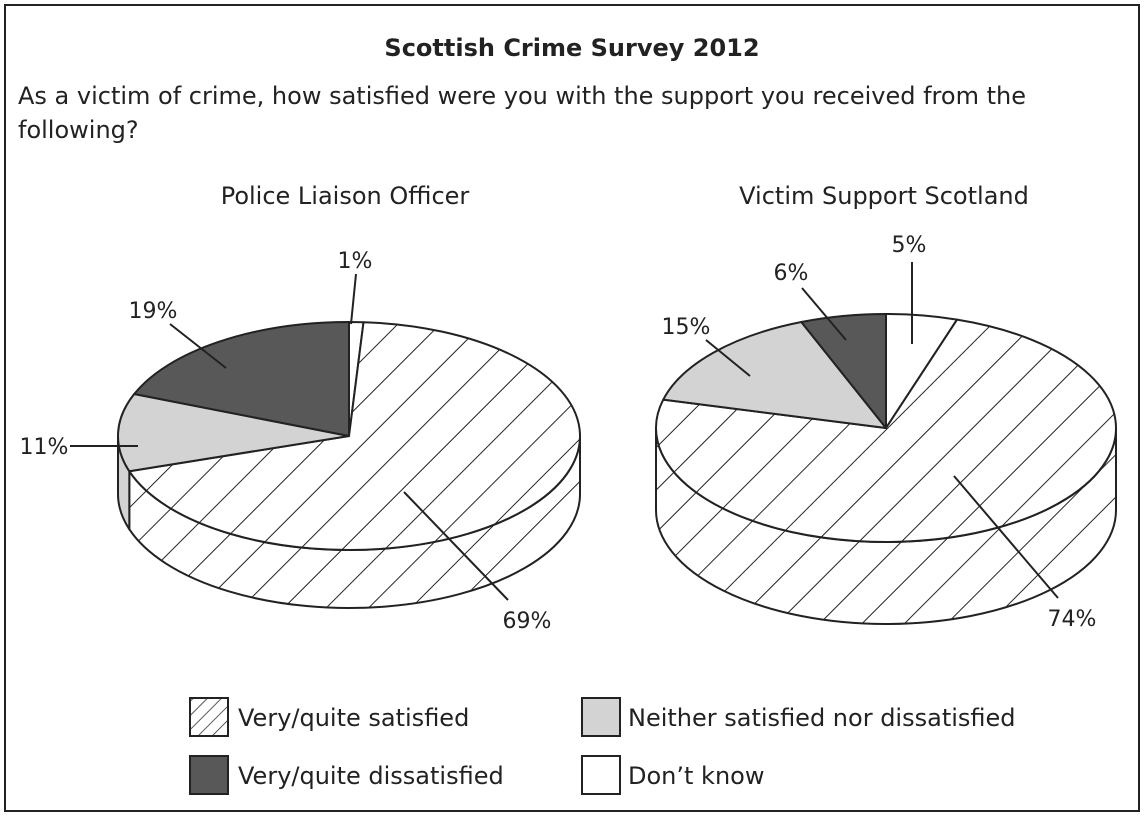 This screenshot has height=816, width=1144. Describe the element at coordinates (909, 245) in the screenshot. I see `data-label-vss-5pct: 5%` at that location.